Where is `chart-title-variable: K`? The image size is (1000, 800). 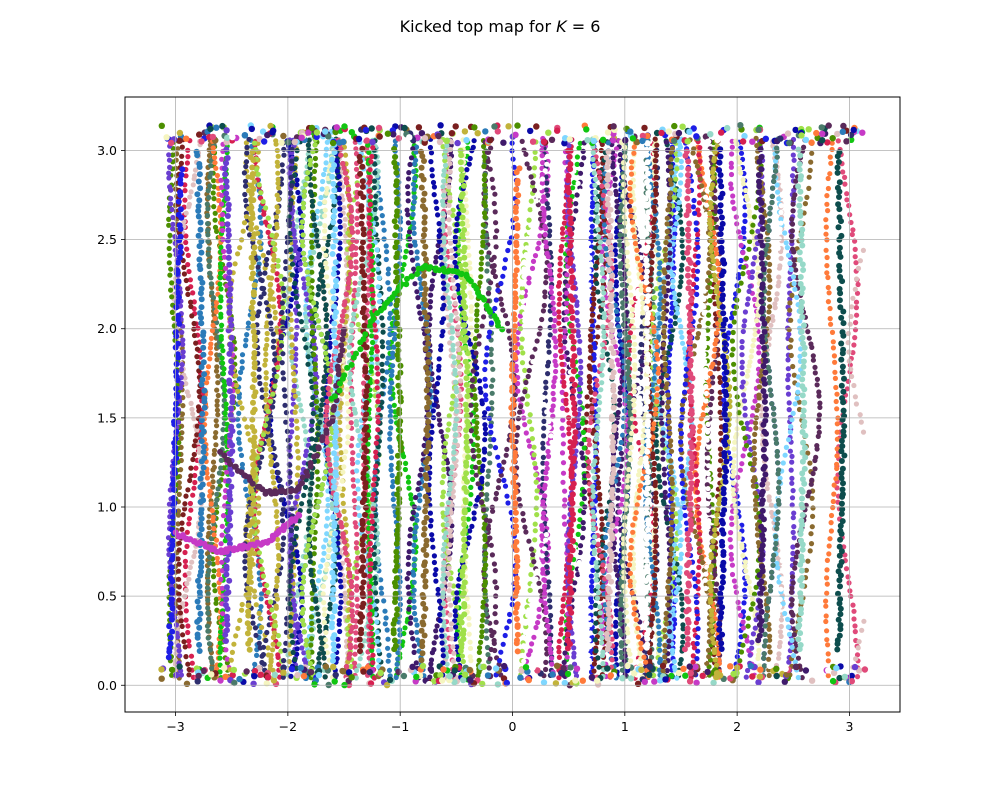 chart-title-variable: K is located at coordinates (562, 26).